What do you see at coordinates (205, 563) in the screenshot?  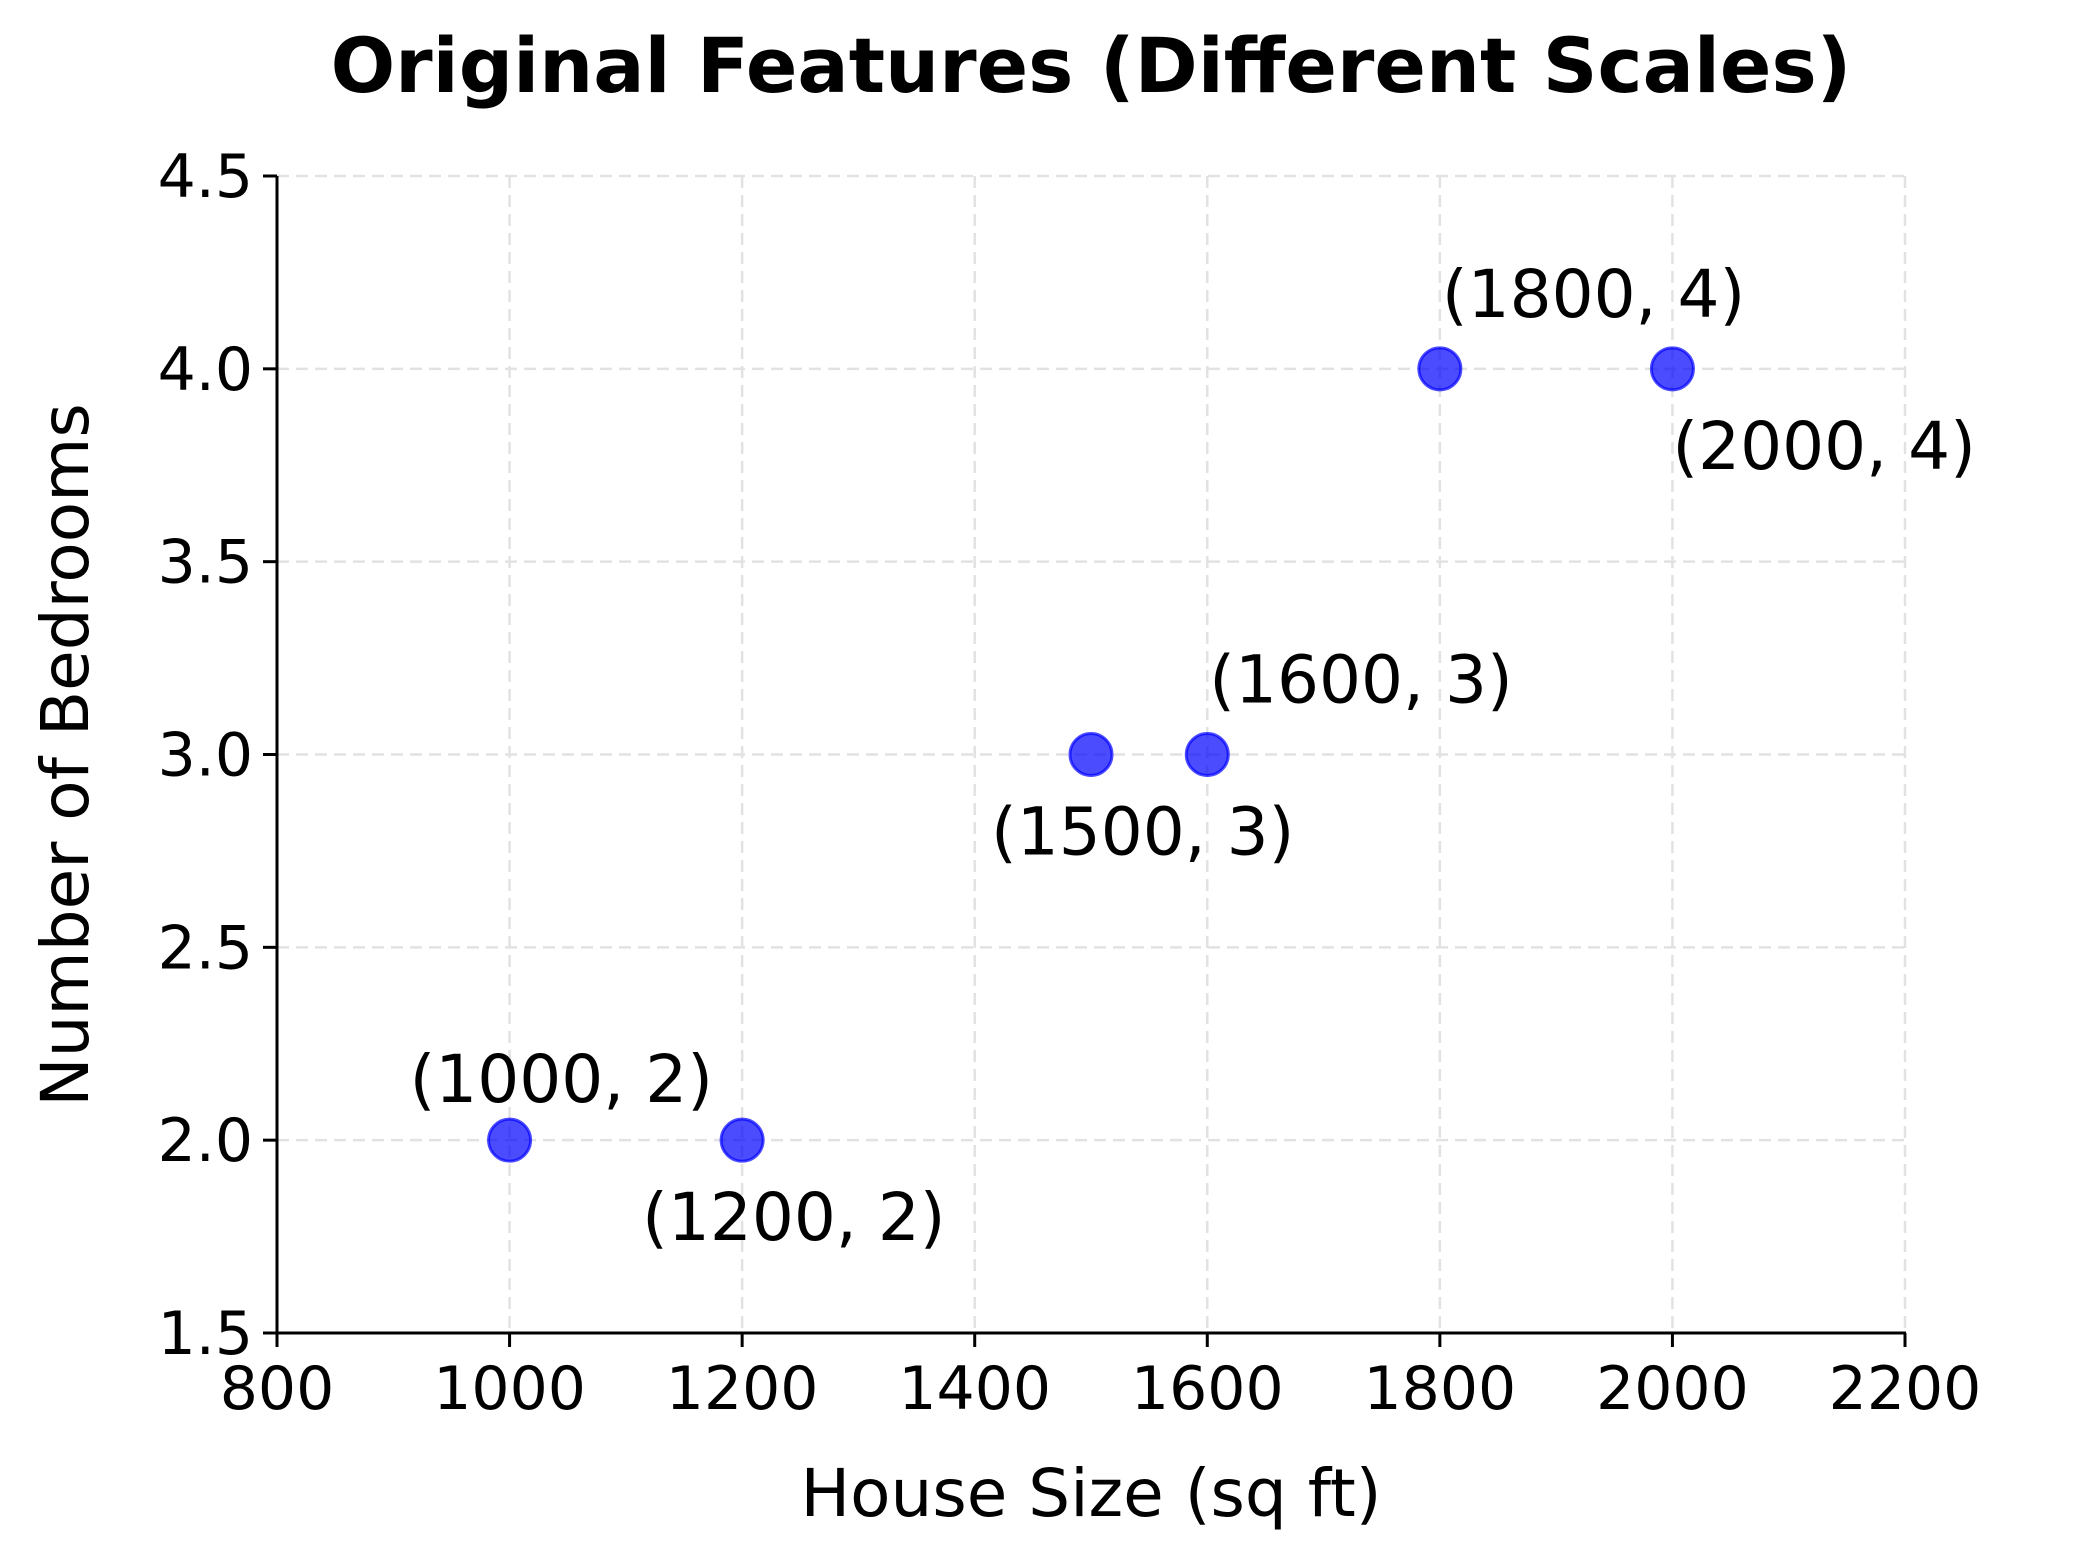 I see `y-tick-label: 3.5` at bounding box center [205, 563].